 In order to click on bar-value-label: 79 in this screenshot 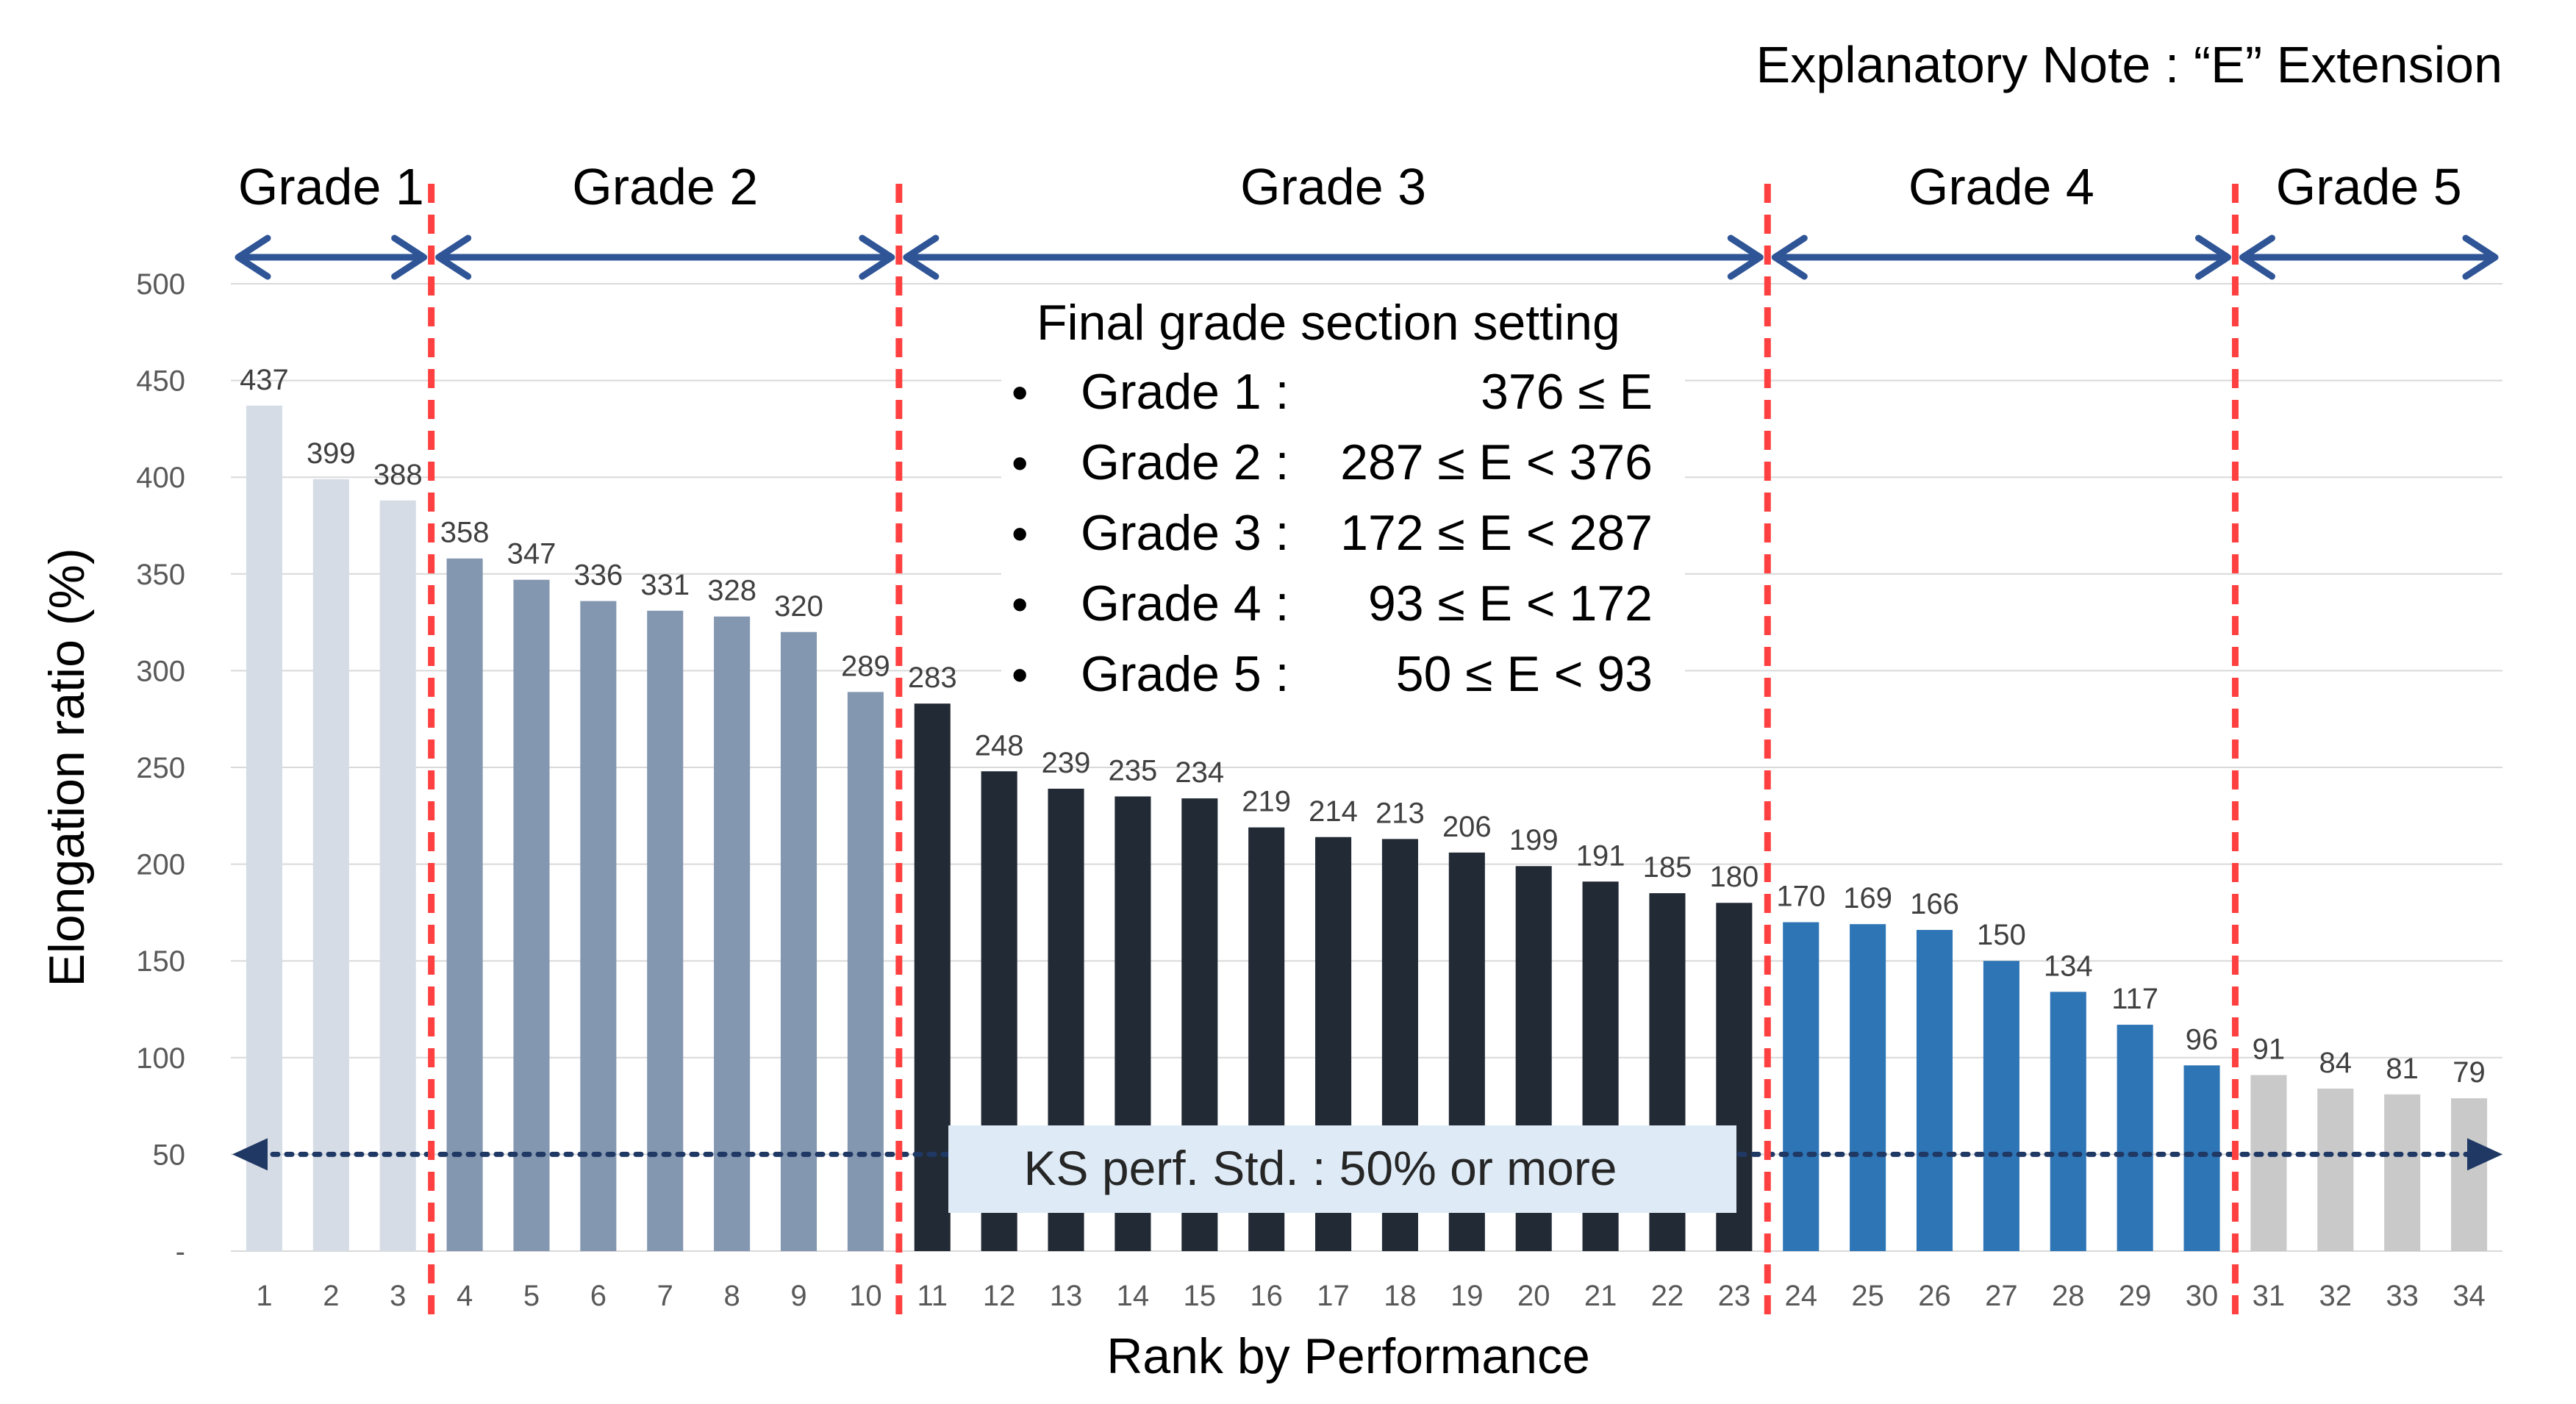, I will do `click(2469, 1072)`.